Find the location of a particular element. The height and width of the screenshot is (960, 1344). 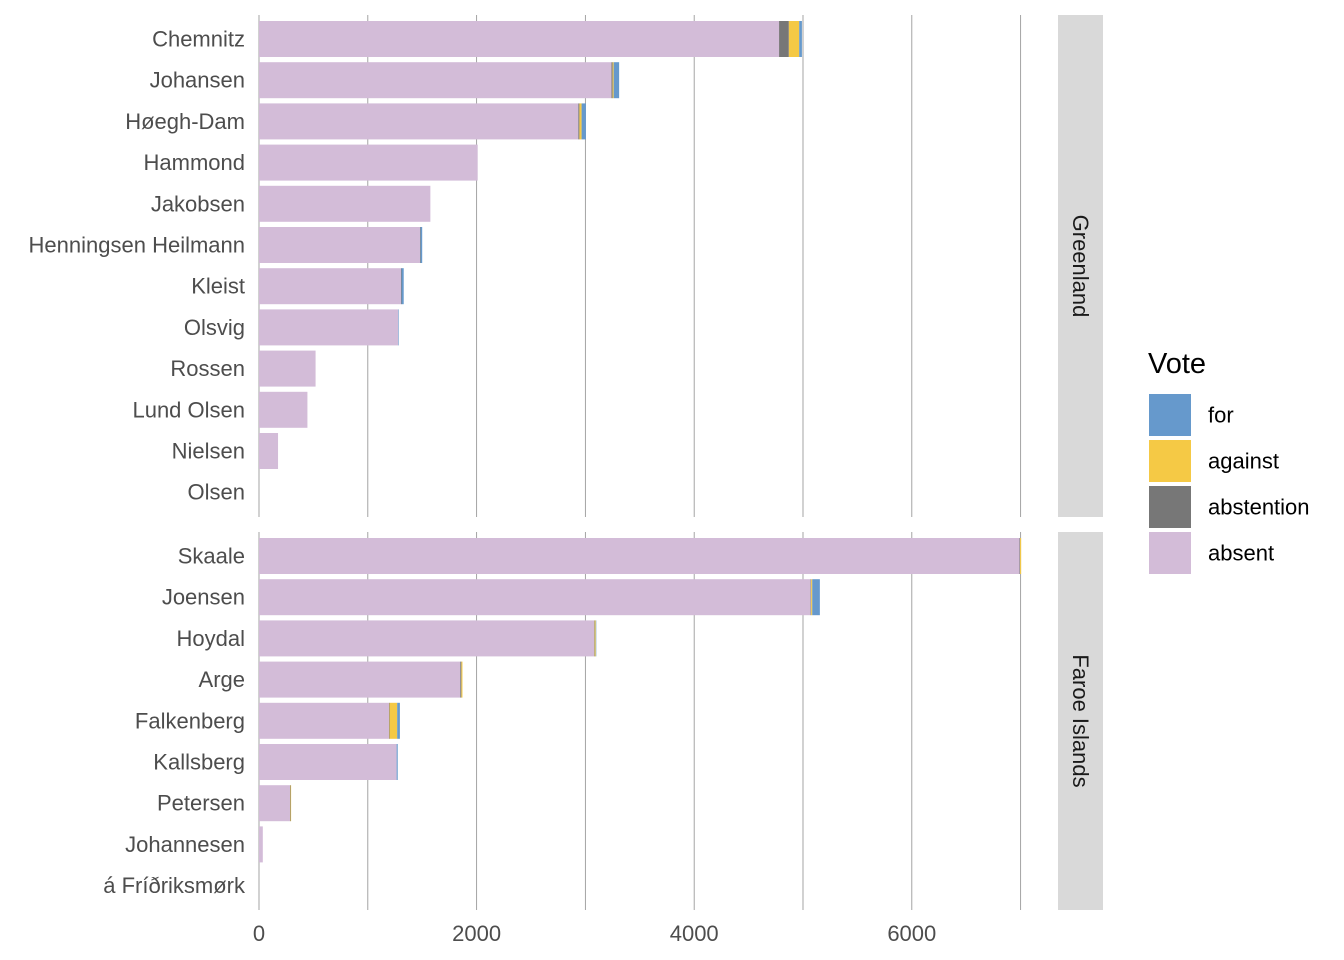

bar-olsvig-absent is located at coordinates (329, 327).